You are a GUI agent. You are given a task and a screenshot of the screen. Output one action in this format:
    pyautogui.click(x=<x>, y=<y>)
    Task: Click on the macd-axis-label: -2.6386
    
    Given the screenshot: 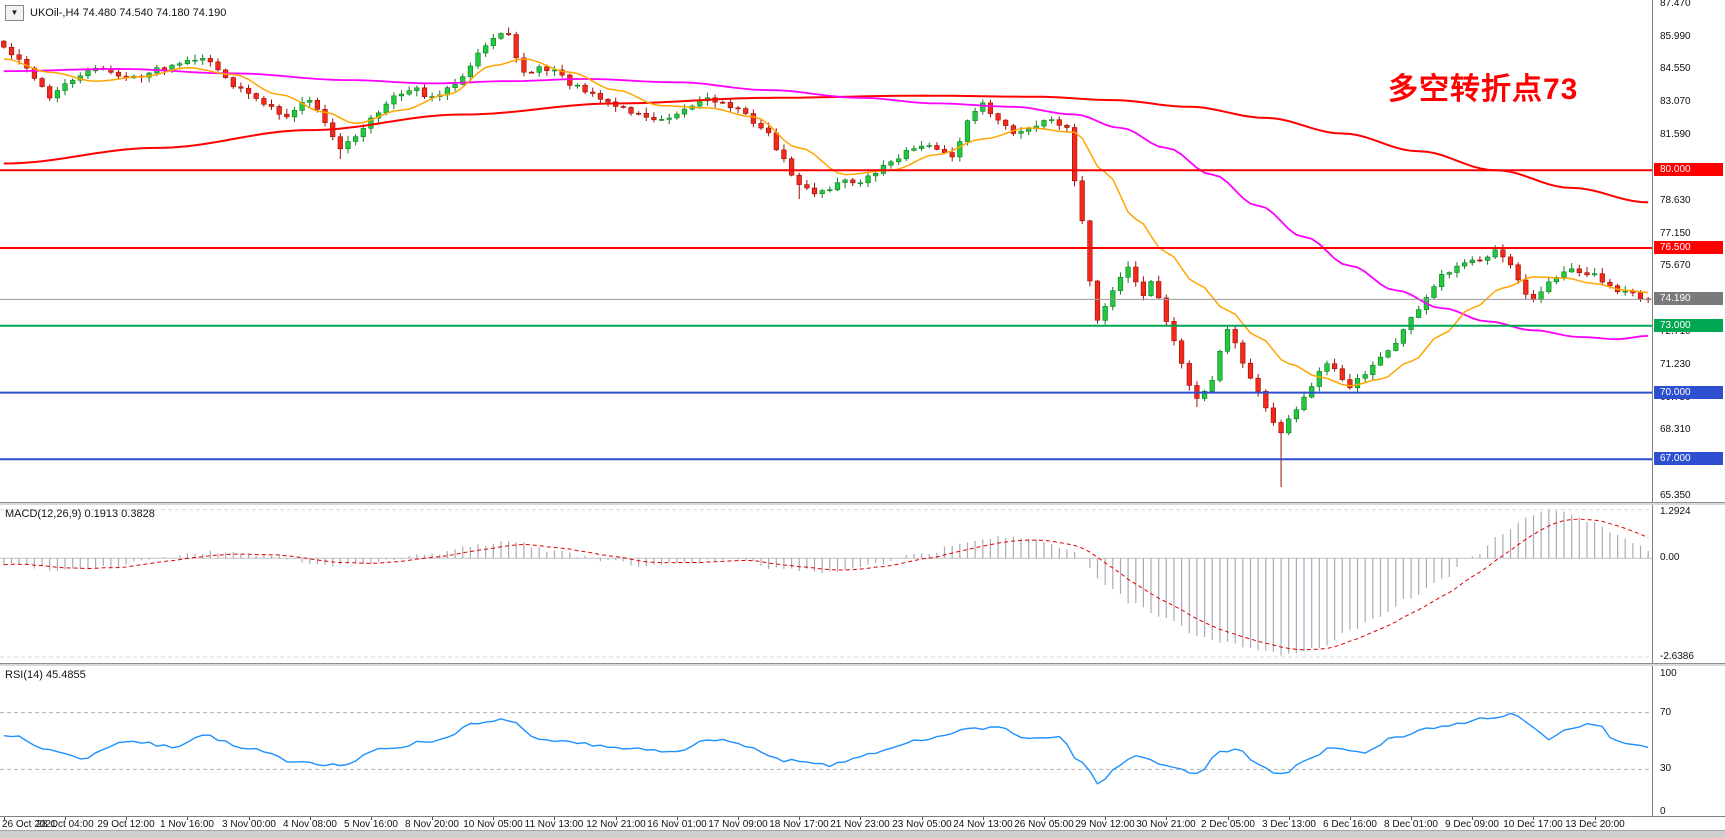 What is the action you would take?
    pyautogui.click(x=1677, y=656)
    